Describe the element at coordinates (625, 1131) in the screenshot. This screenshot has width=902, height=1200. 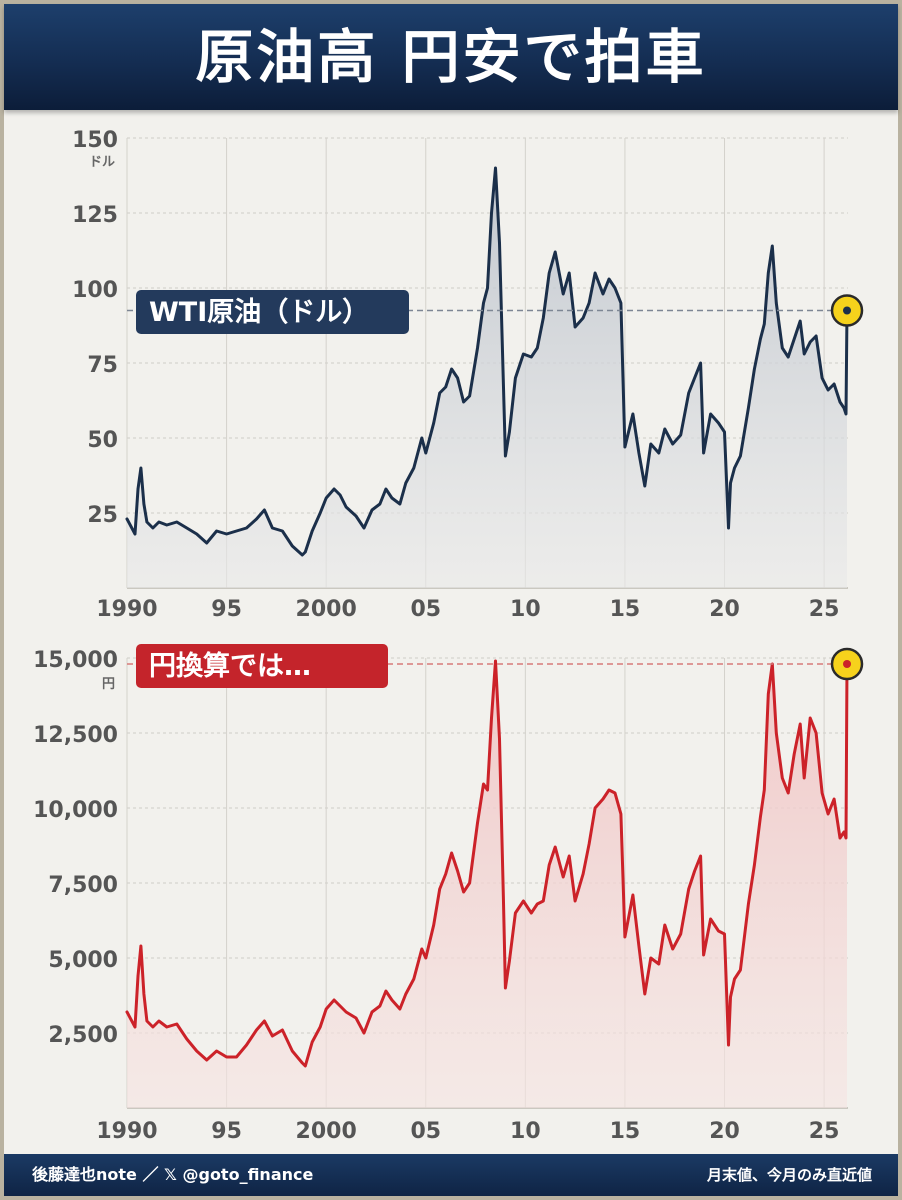
I see `yen-x-tick-label: 15` at that location.